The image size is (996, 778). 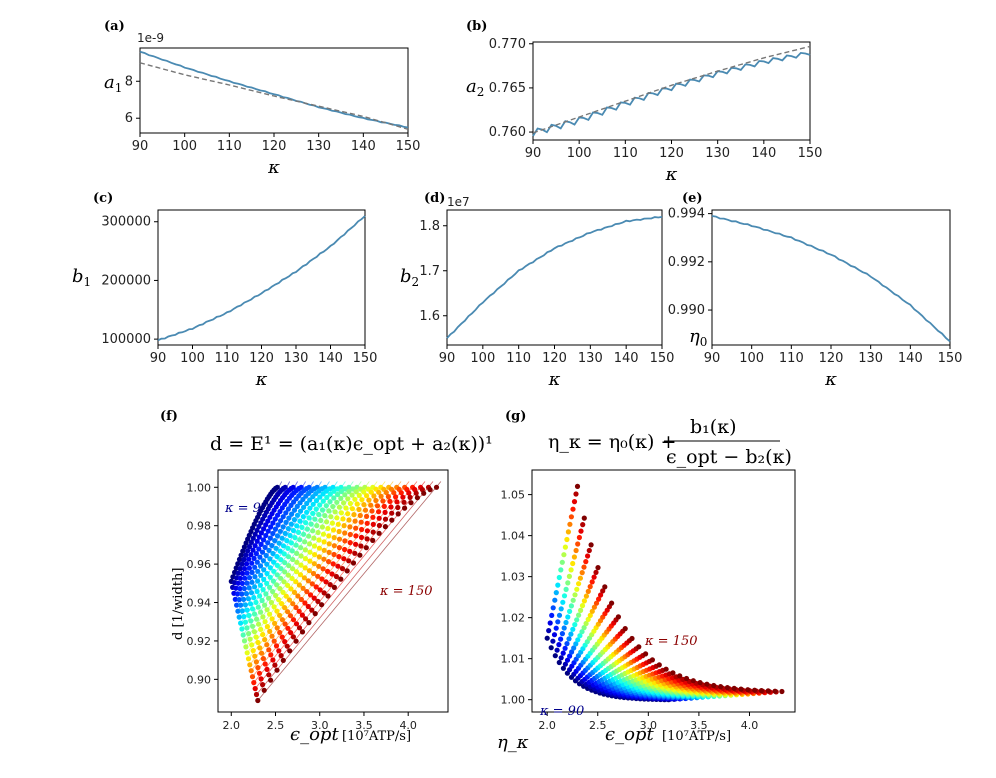 What do you see at coordinates (227, 358) in the screenshot?
I see `panel-c-xtick-label: 110` at bounding box center [227, 358].